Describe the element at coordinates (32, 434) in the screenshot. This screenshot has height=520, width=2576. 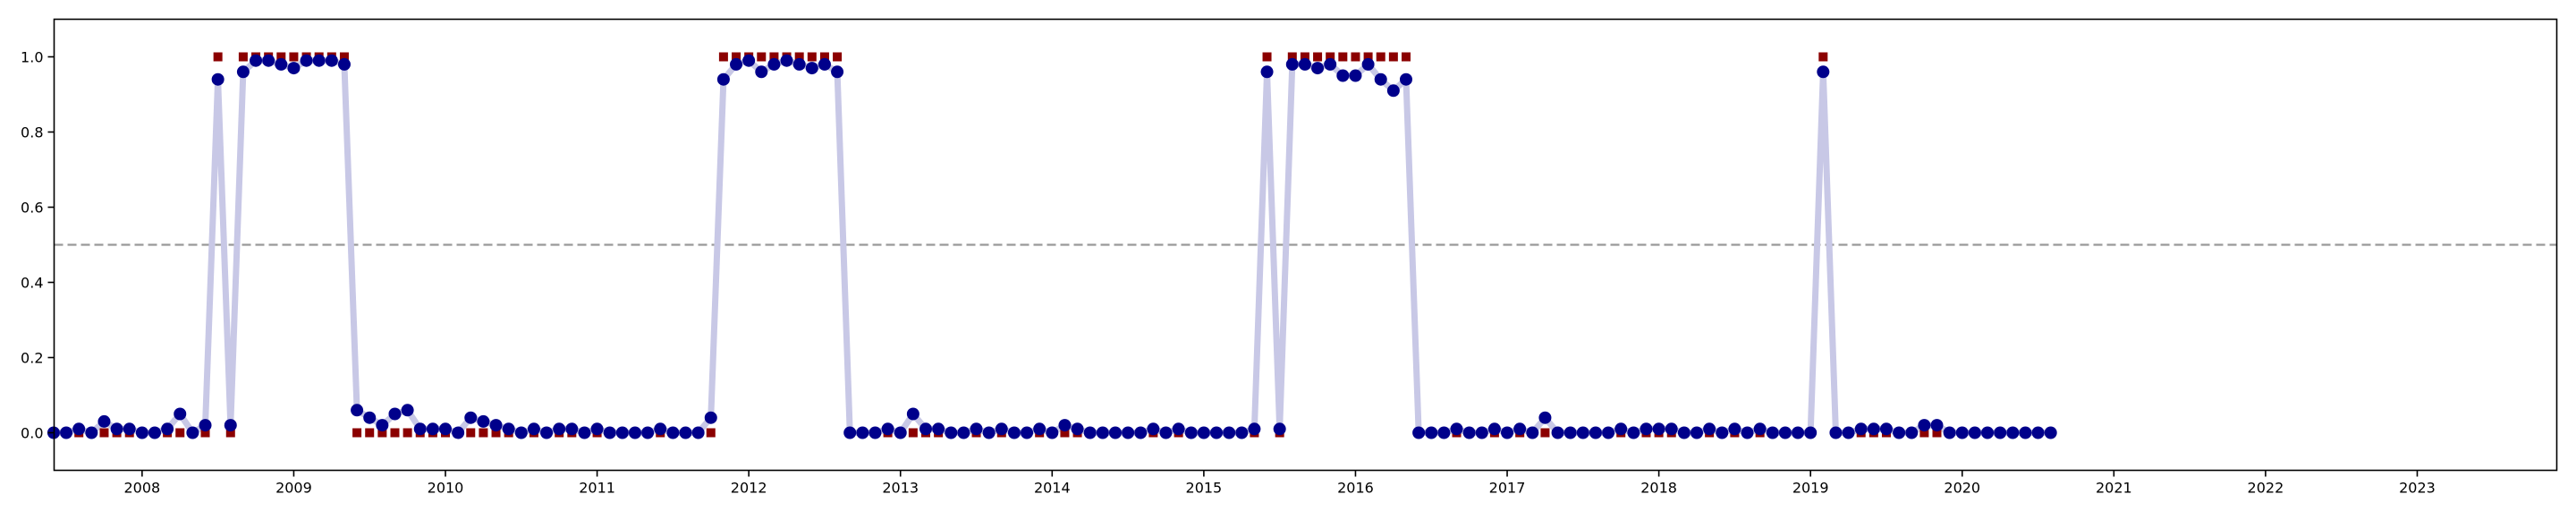
I see `y-tick-label: 0.0` at that location.